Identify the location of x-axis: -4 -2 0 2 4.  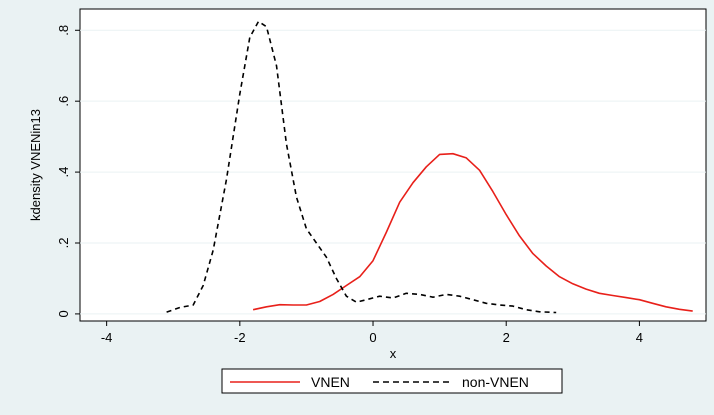
(372, 333).